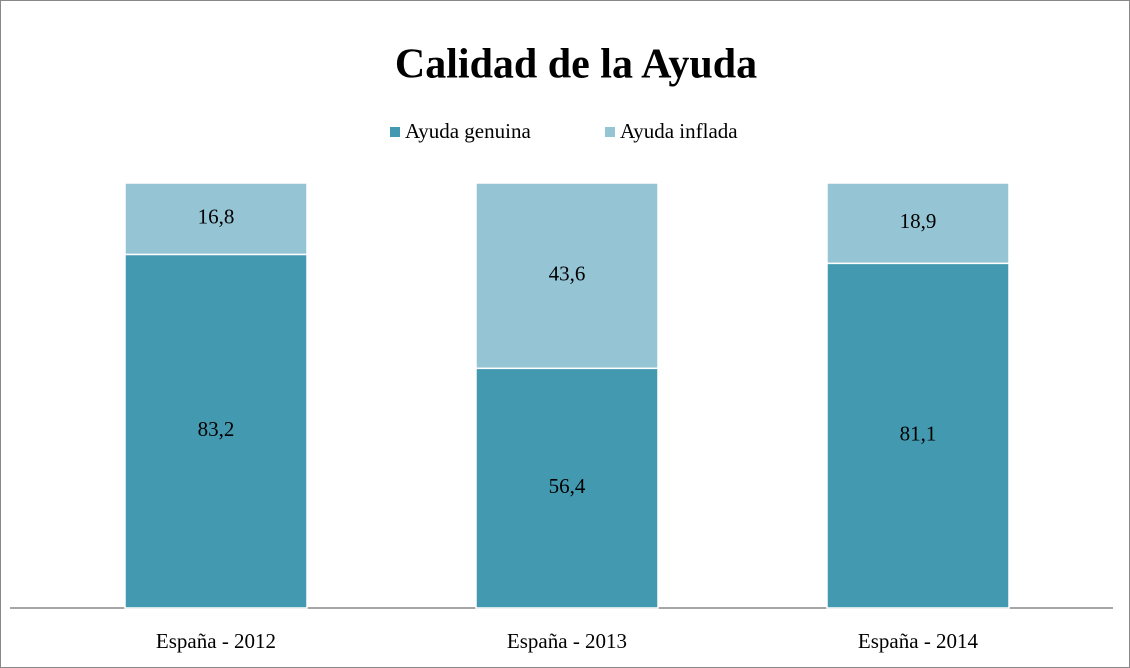 The width and height of the screenshot is (1130, 668). I want to click on data-label: 56,4, so click(567, 486).